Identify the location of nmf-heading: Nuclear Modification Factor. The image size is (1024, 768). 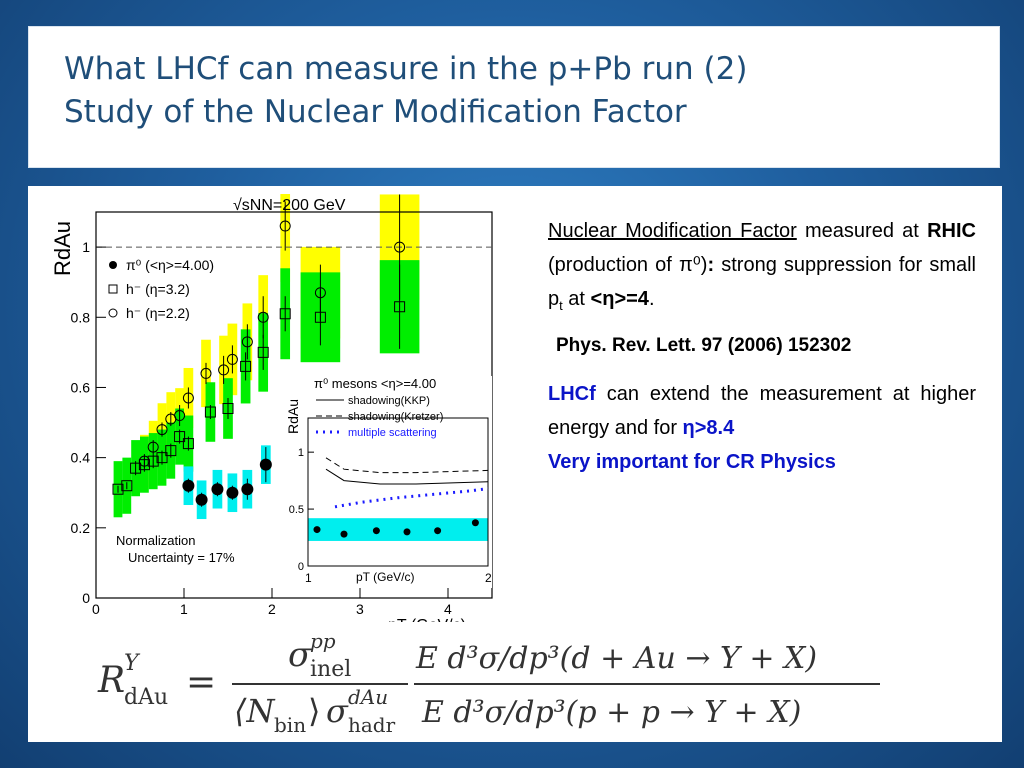
(672, 231).